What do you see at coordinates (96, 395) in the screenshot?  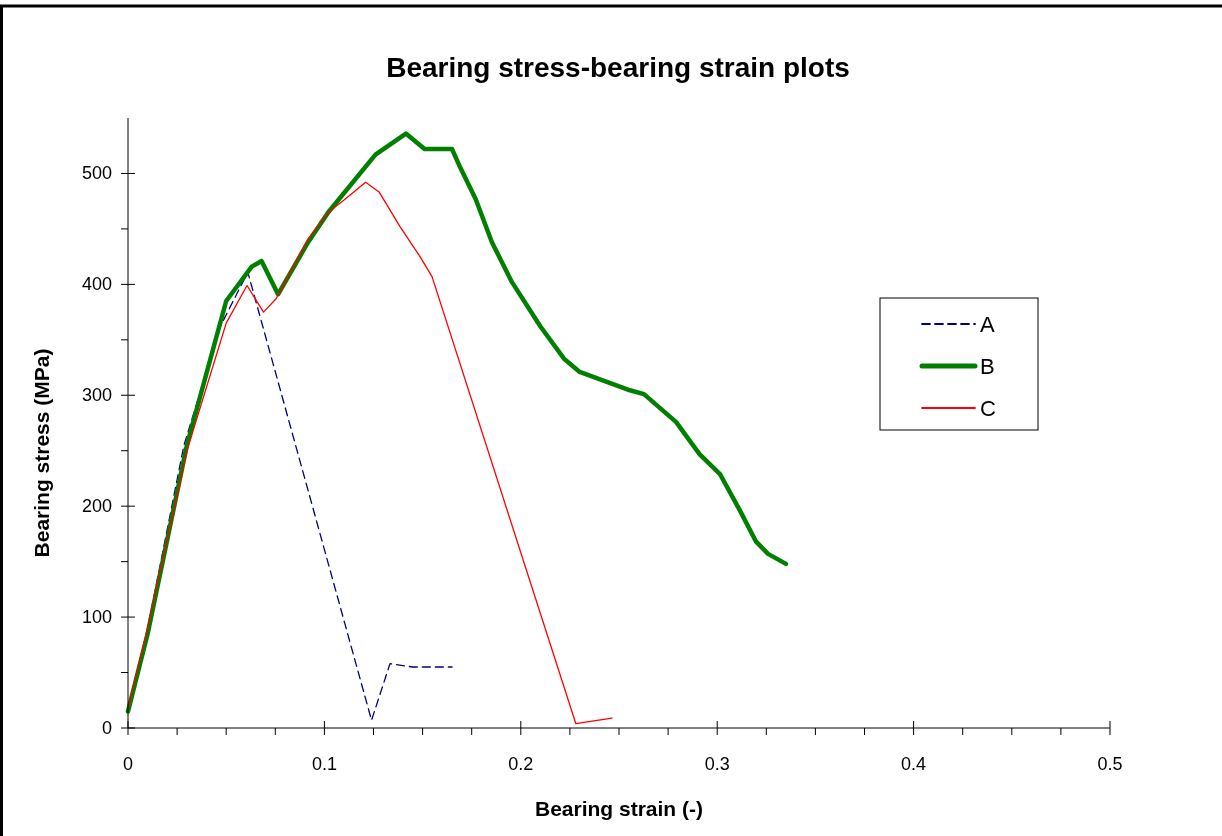 I see `y-tick-label: 300` at bounding box center [96, 395].